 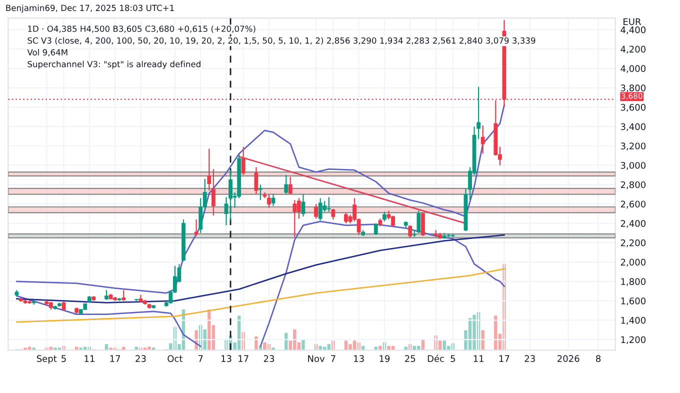 I want to click on annotation: Superchannel V3: "spt" is already defined, so click(x=114, y=64).